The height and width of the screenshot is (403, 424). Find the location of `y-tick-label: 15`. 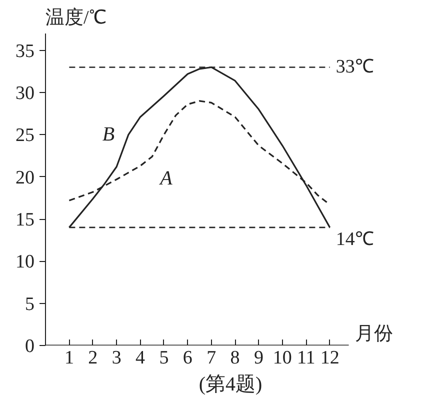

y-tick-label: 15 is located at coordinates (25, 220).